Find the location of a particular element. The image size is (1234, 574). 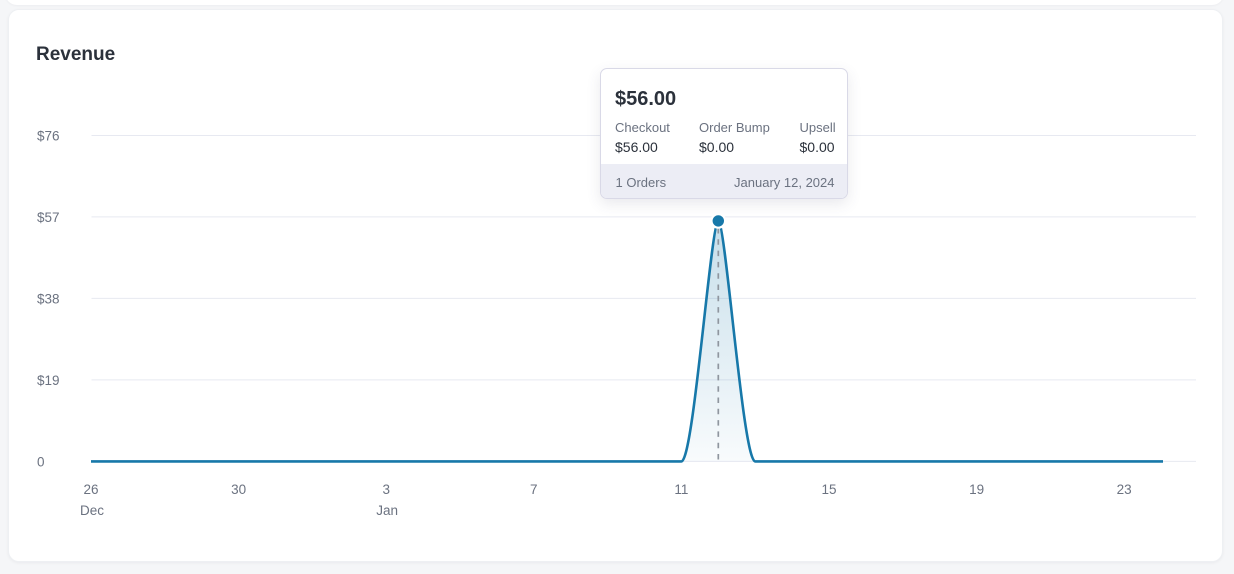

svg-text: 23 is located at coordinates (1124, 489).